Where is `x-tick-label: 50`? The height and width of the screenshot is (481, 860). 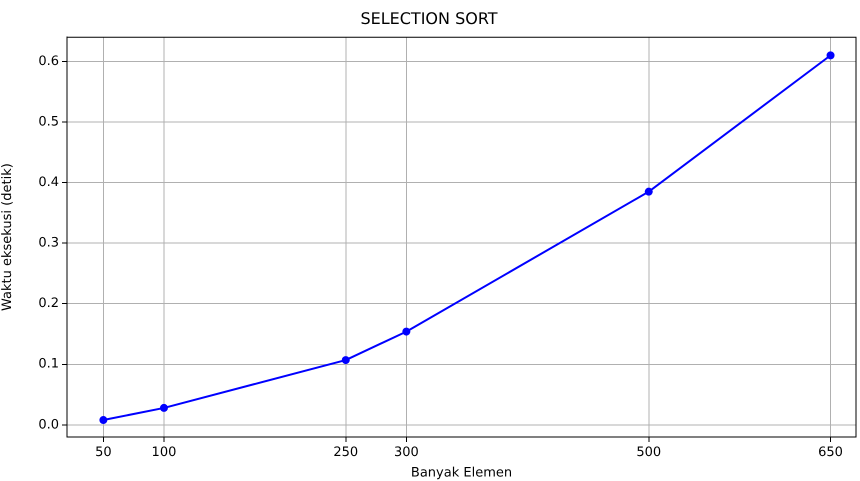
x-tick-label: 50 is located at coordinates (103, 452).